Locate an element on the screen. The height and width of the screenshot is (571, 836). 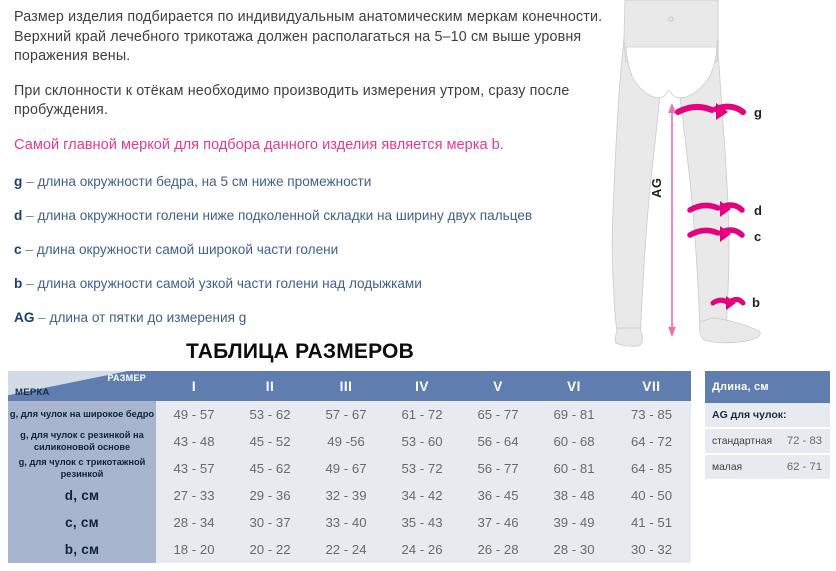
measure-arrow-c-heads is located at coordinates (725, 234).